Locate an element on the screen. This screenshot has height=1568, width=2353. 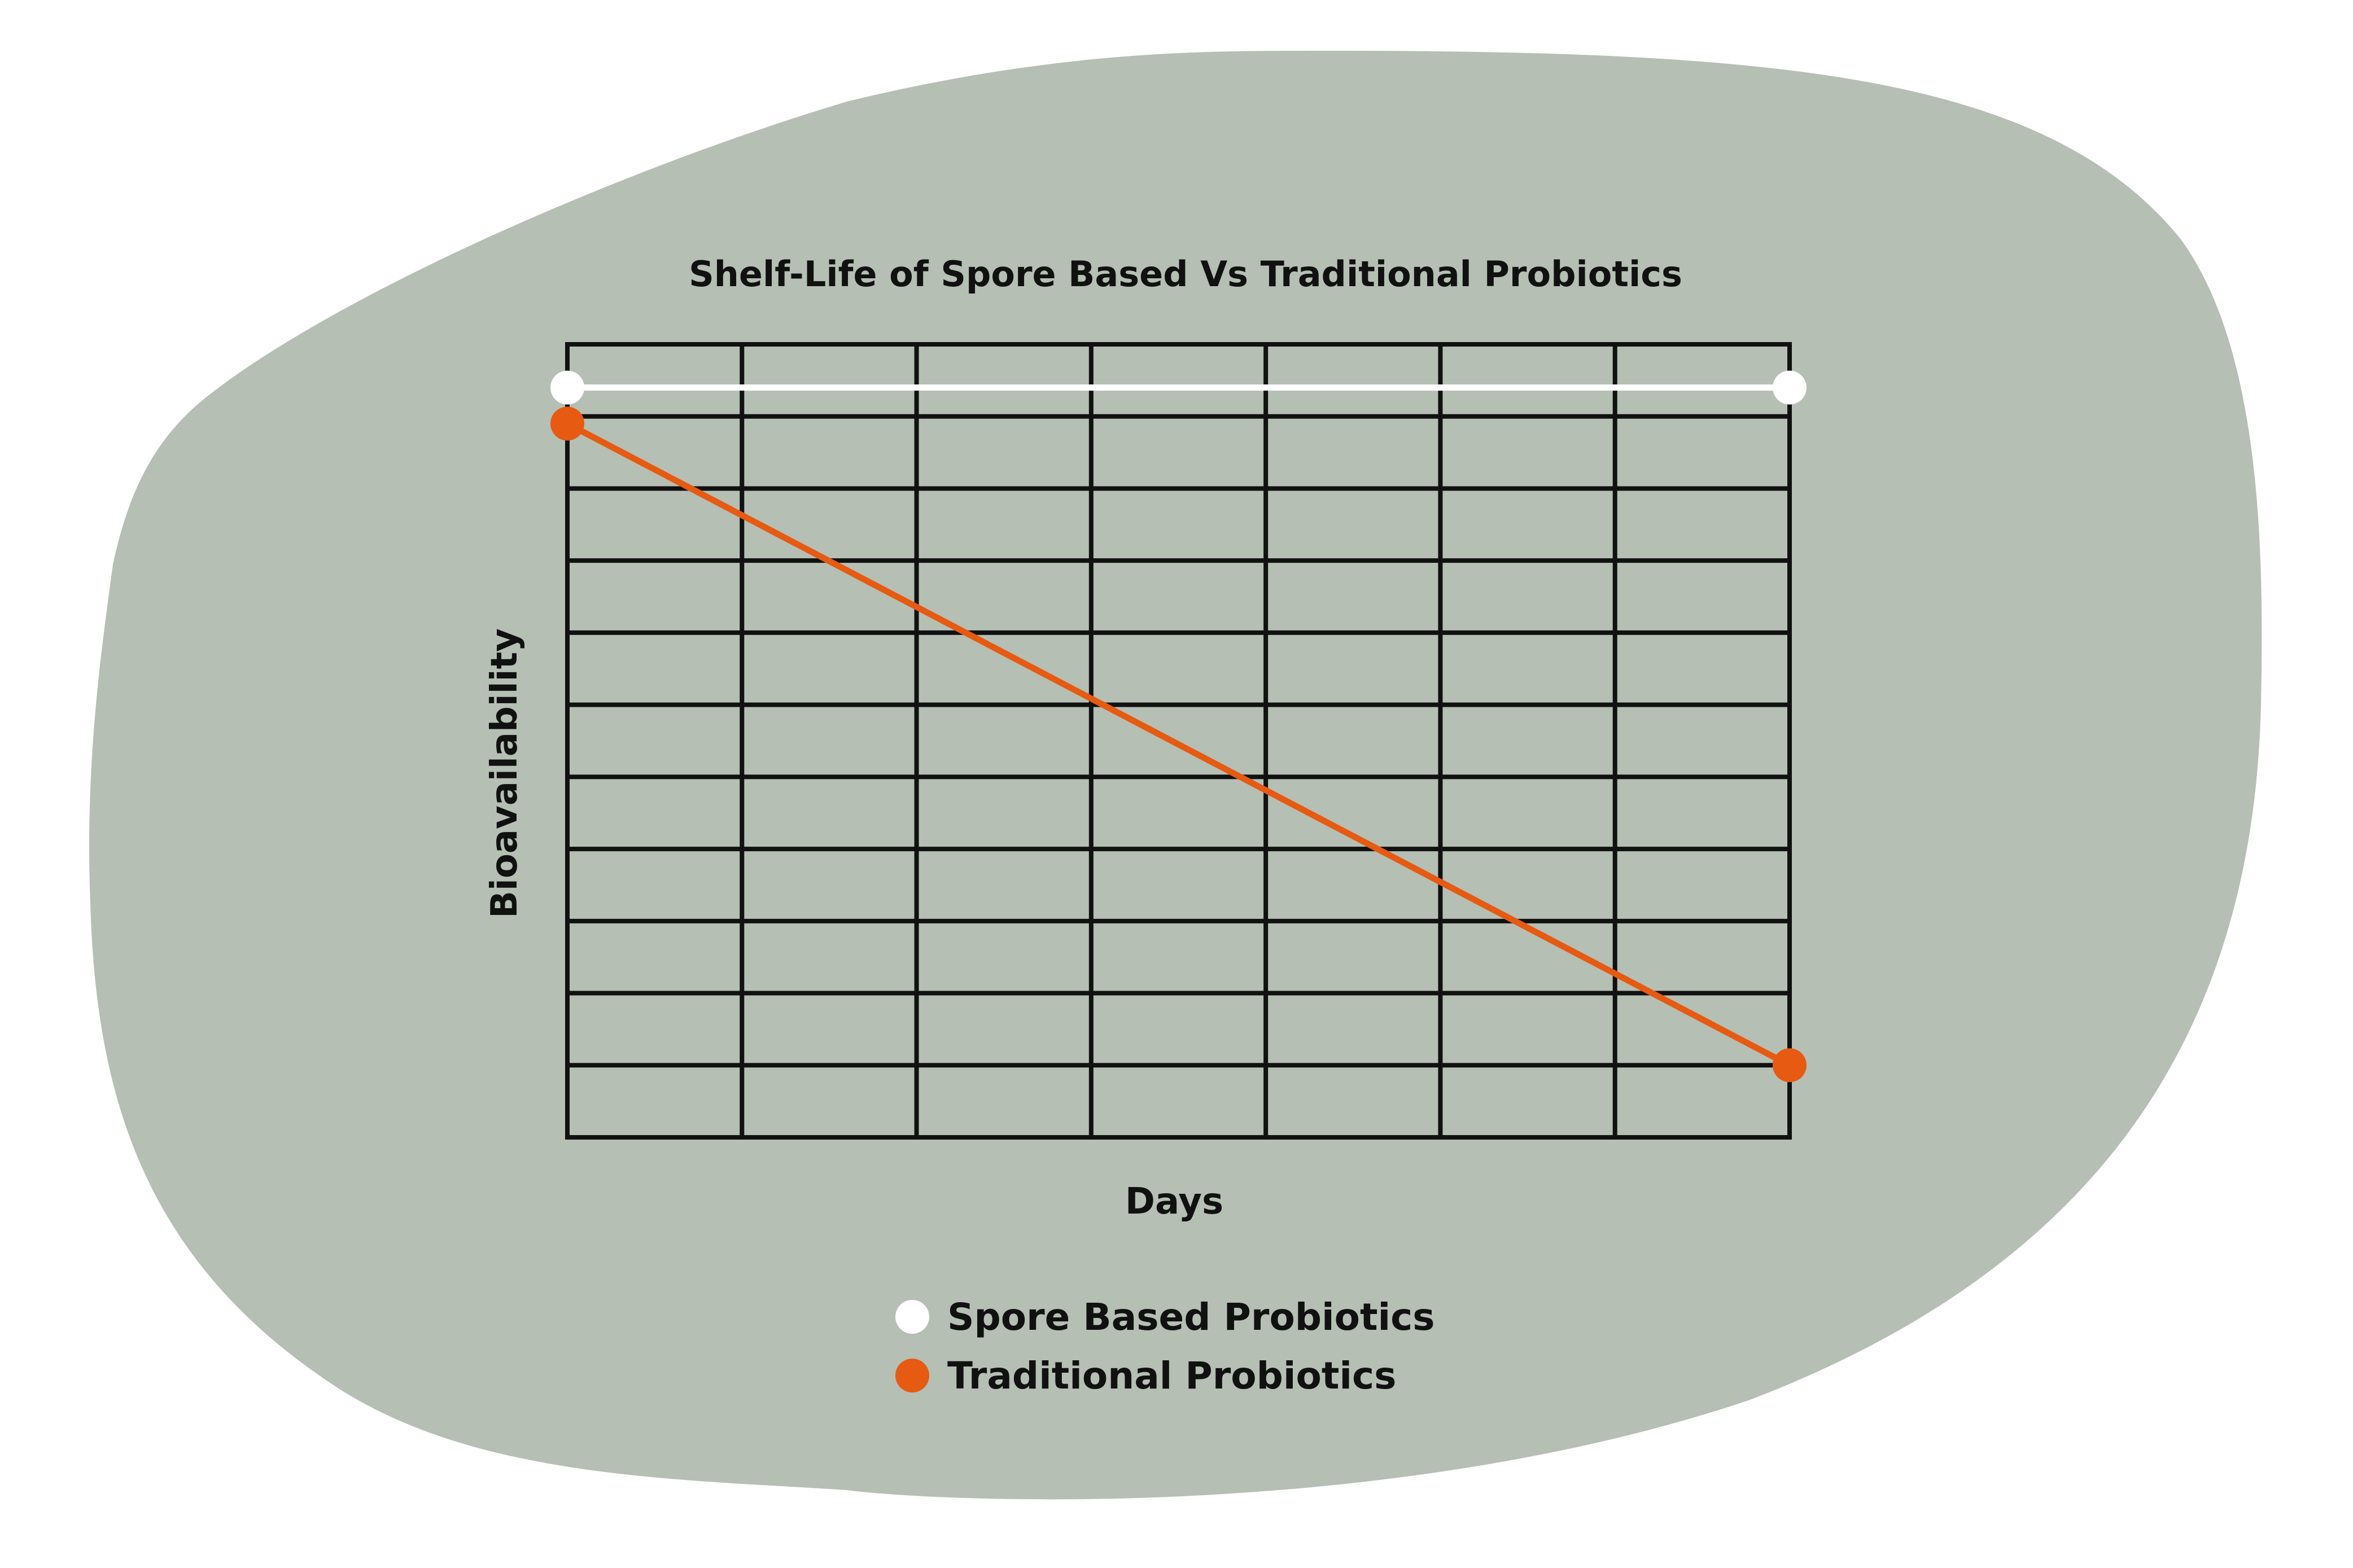
legend-item-traditional: Traditional Probiotics is located at coordinates (1145, 1376).